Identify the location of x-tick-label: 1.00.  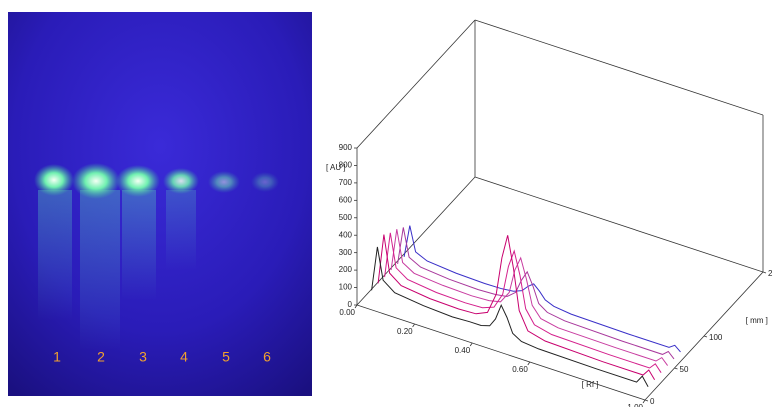
(635, 405).